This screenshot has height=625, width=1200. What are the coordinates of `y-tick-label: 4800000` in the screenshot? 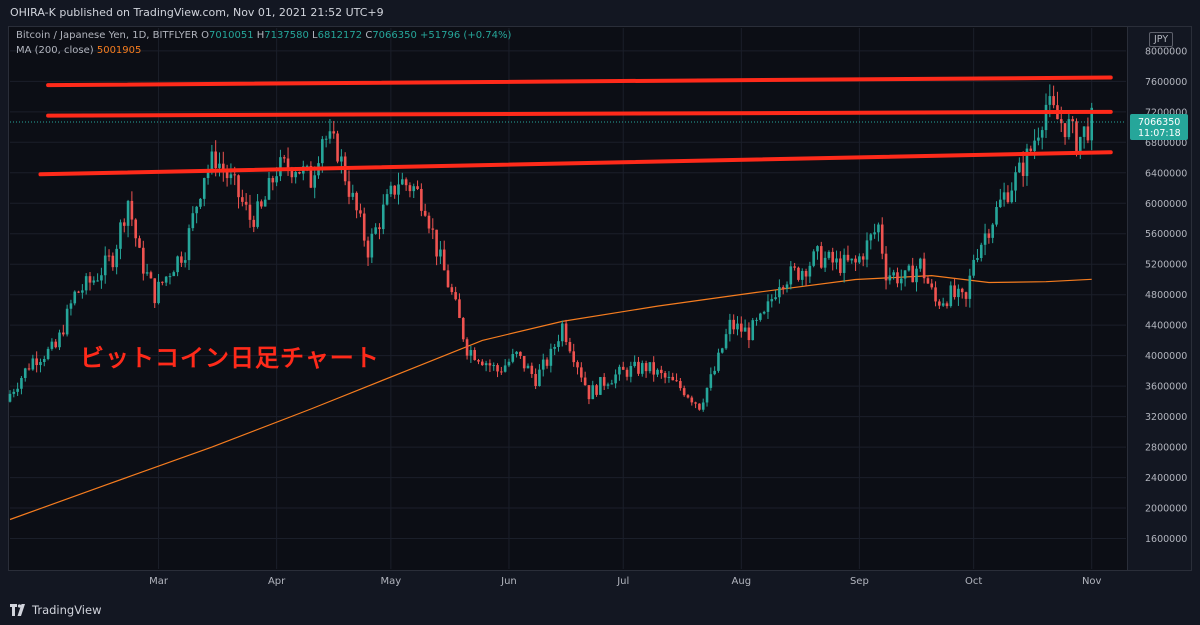 It's located at (1166, 295).